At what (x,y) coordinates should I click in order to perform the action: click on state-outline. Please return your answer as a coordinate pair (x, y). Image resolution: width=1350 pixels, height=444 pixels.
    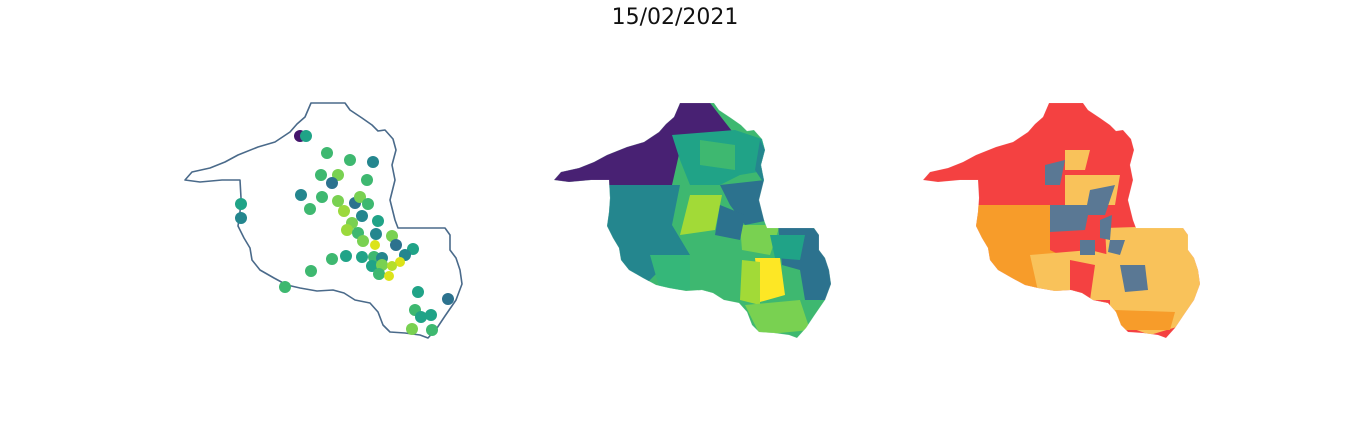
    Looking at the image, I should click on (323, 220).